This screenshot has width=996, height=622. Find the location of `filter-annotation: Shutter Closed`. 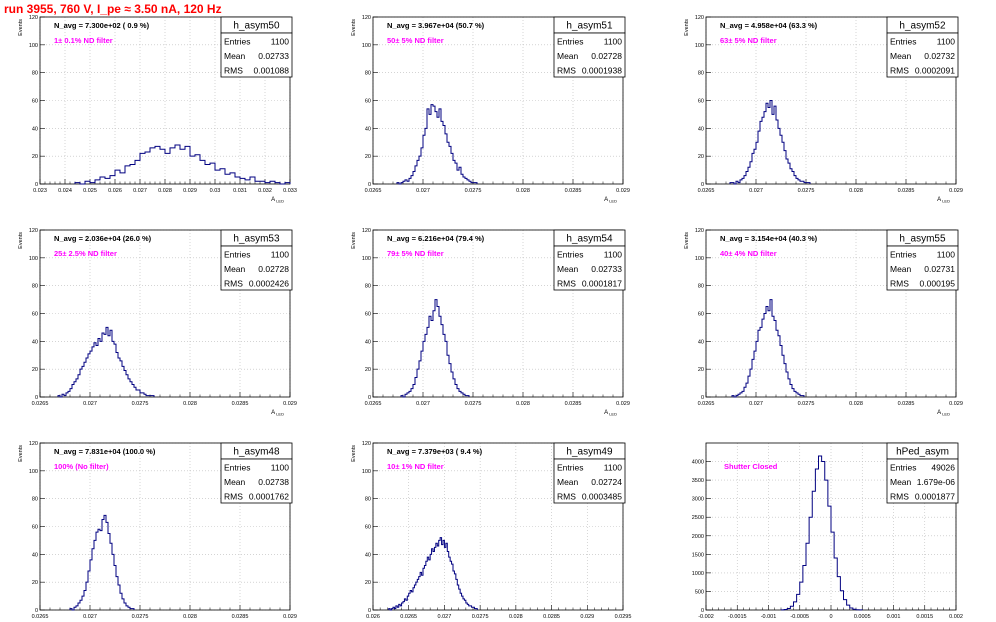

filter-annotation: Shutter Closed is located at coordinates (751, 466).